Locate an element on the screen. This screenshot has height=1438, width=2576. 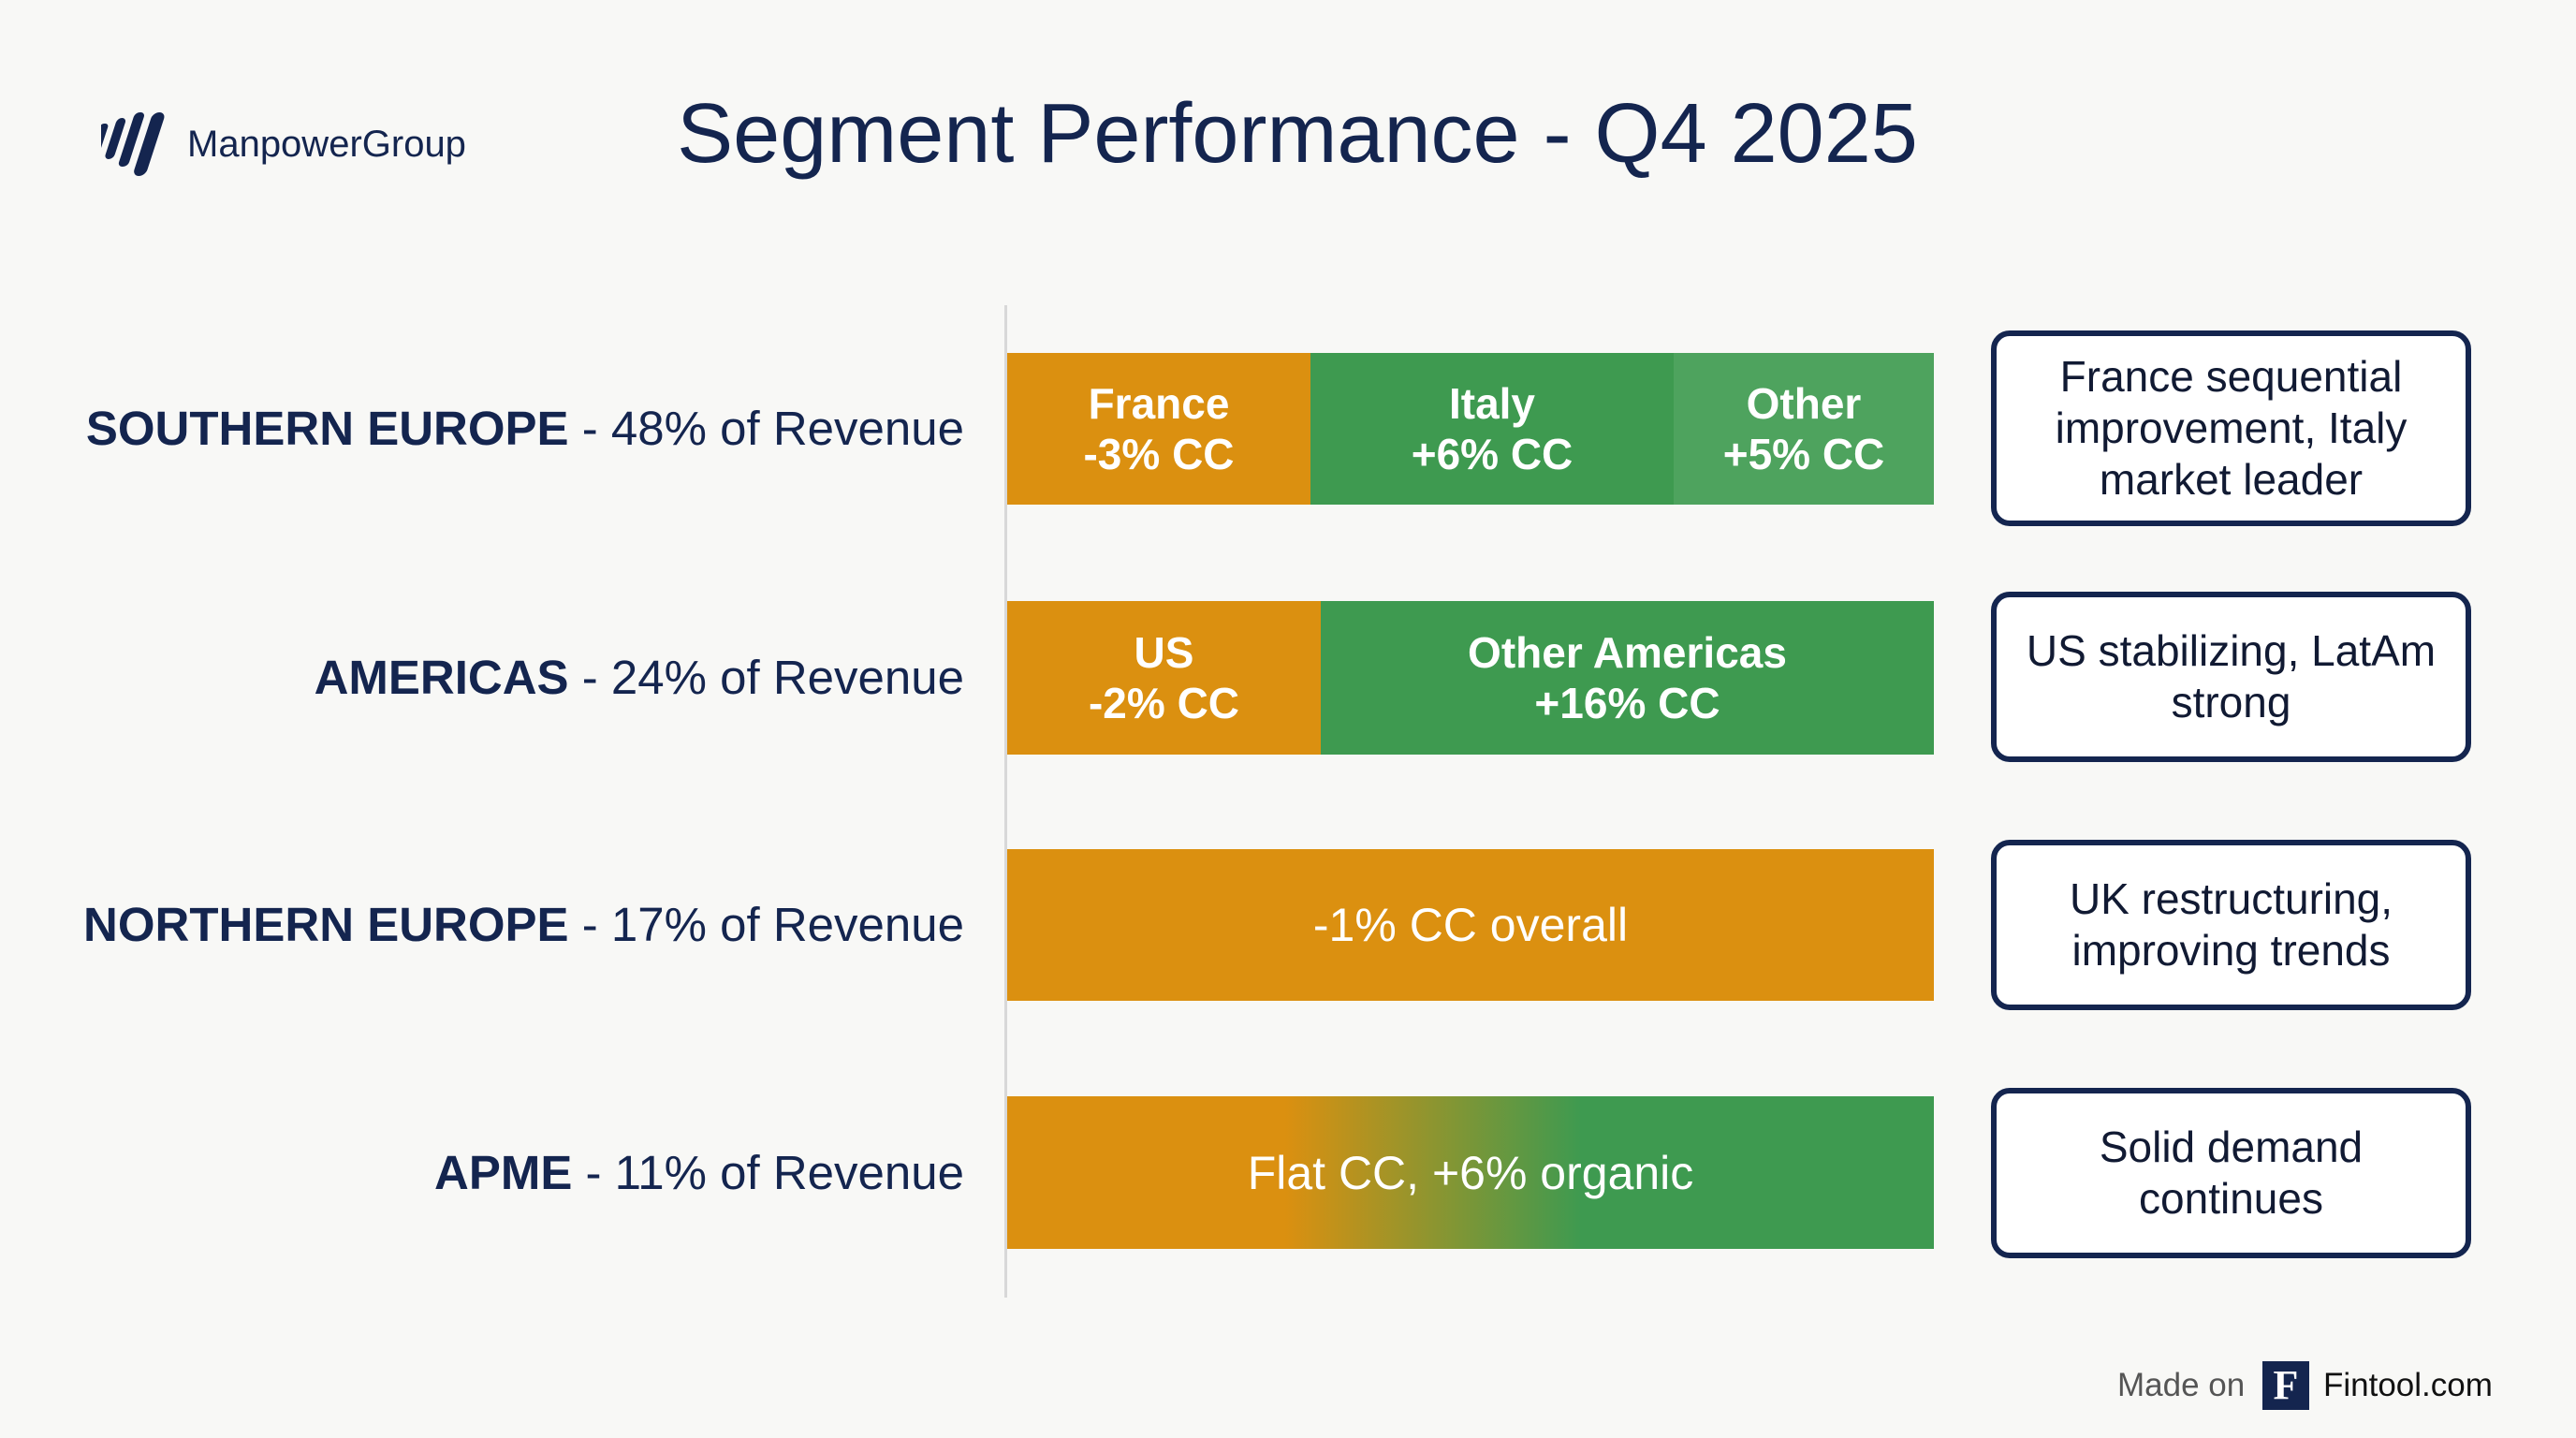
logo-text: ManpowerGroup is located at coordinates (326, 144).